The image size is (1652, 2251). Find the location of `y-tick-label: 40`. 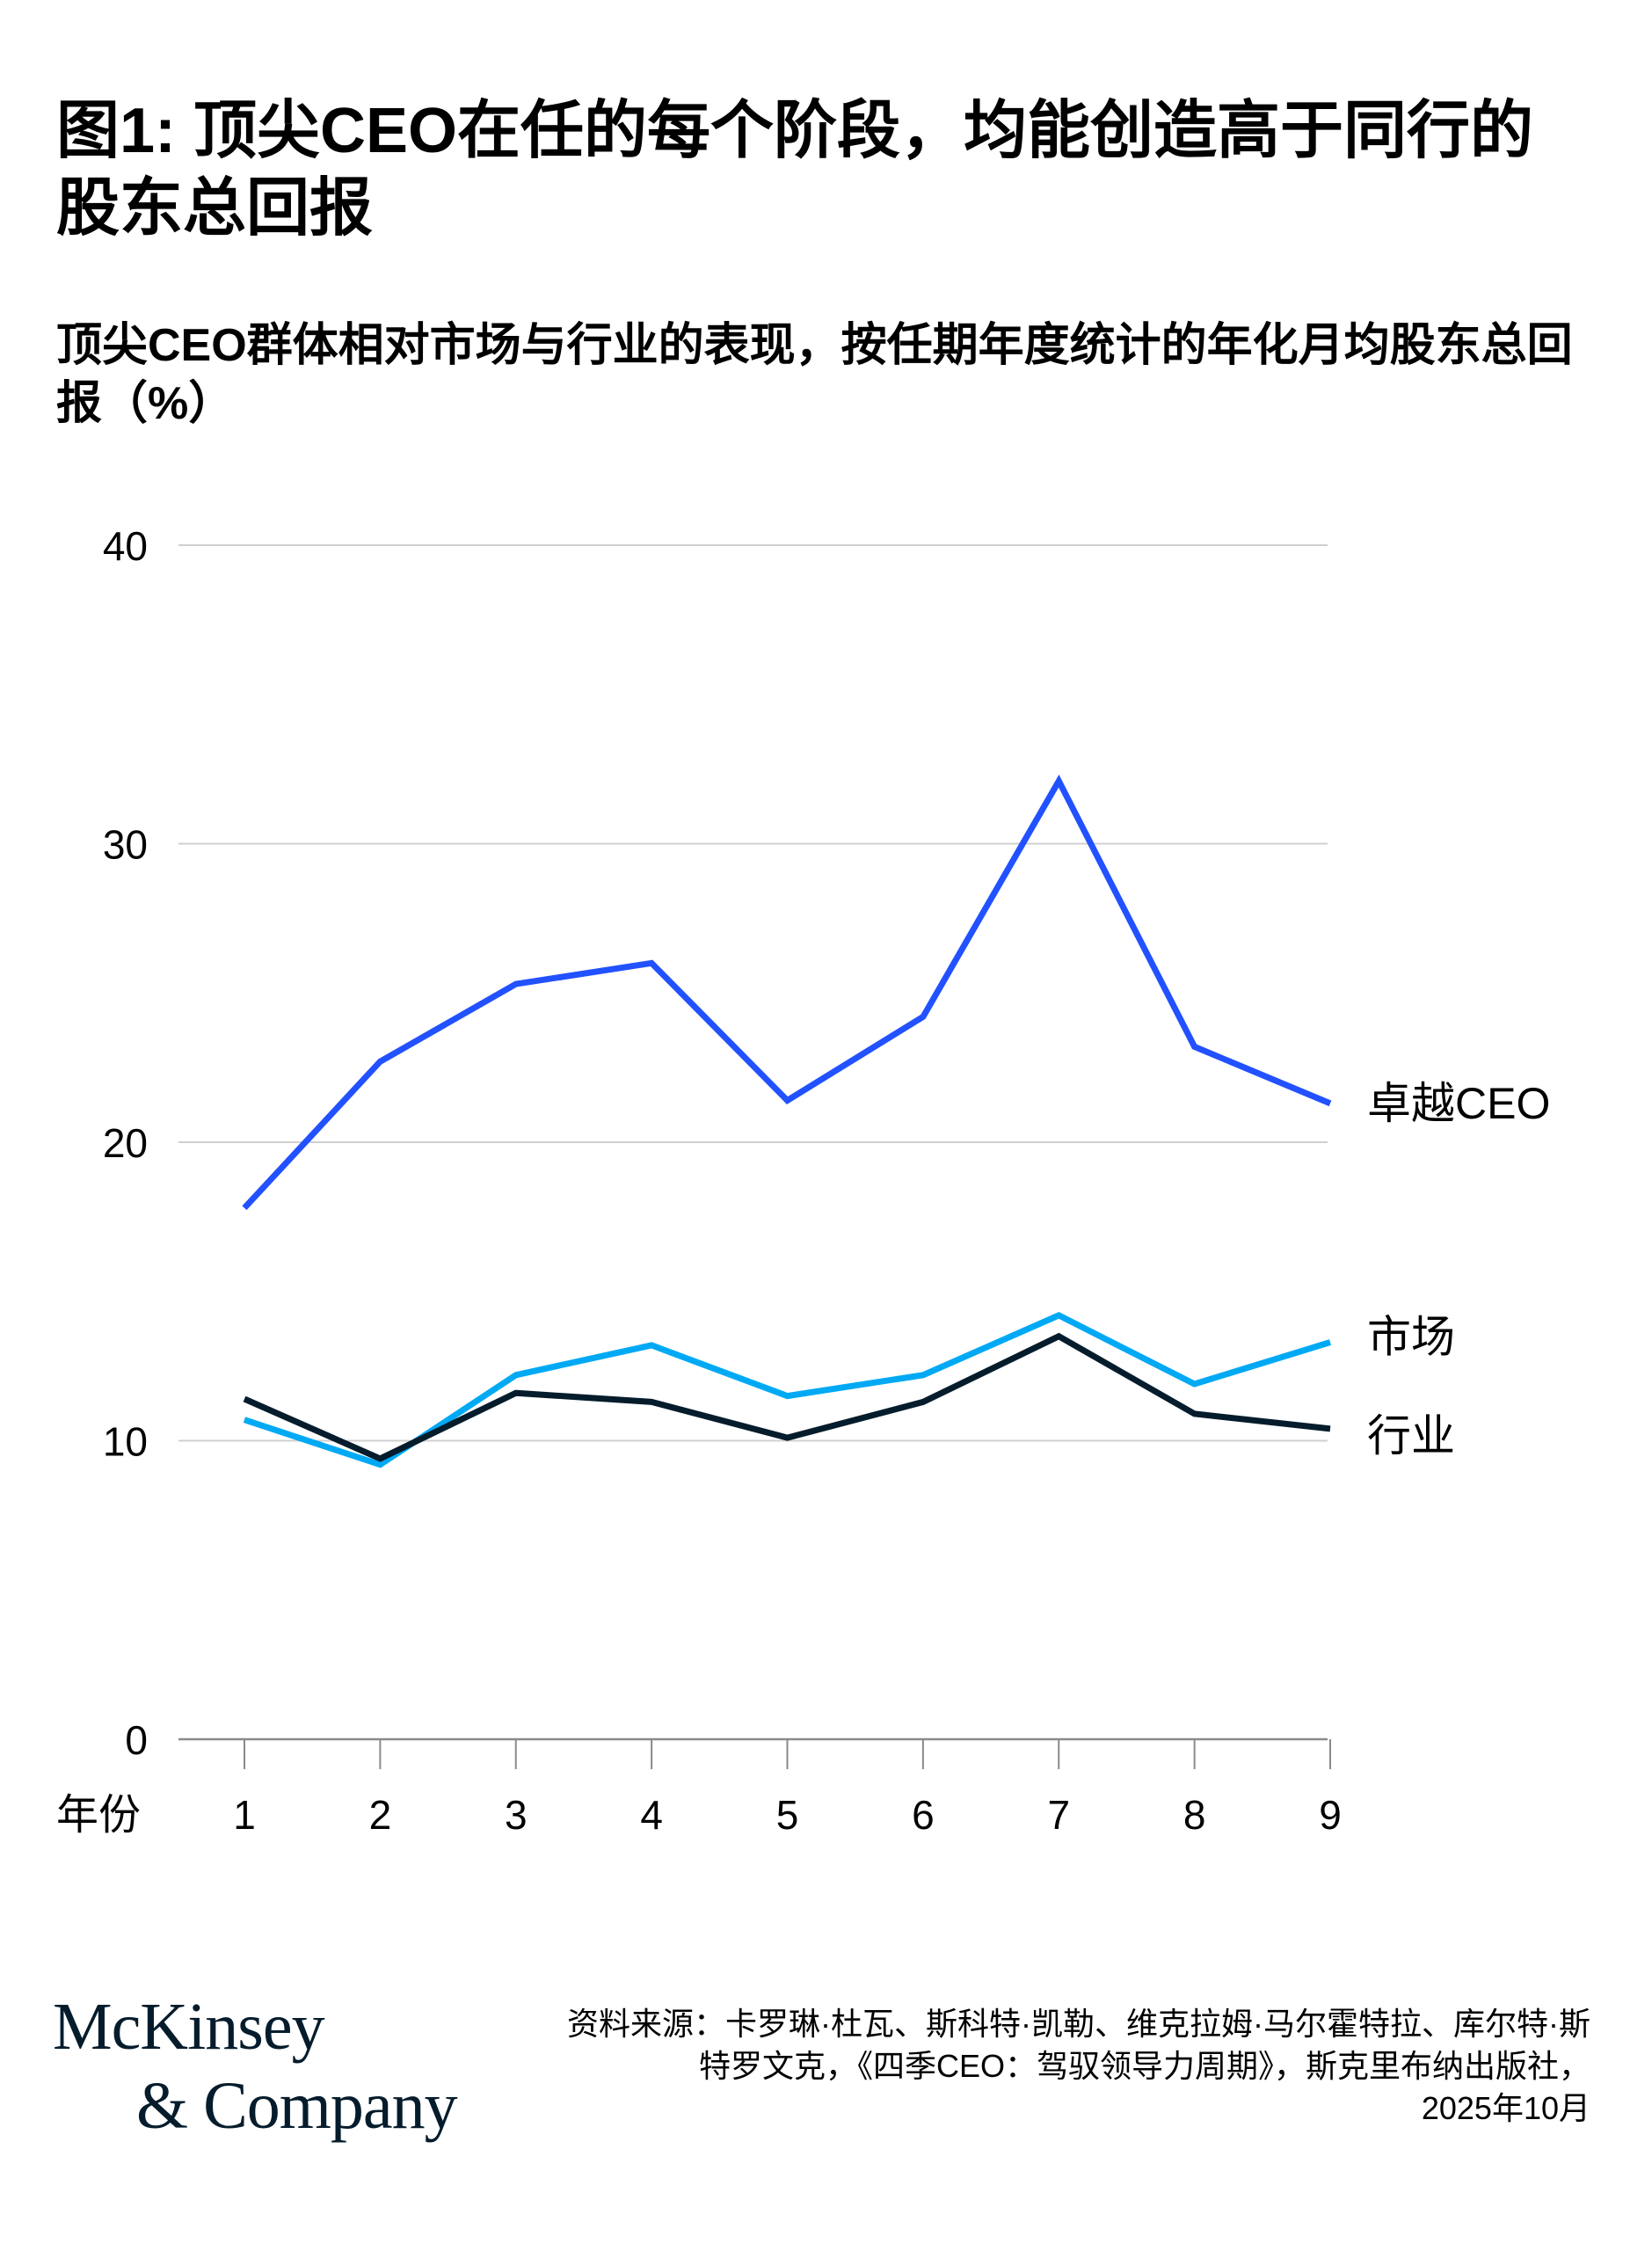

y-tick-label: 40 is located at coordinates (126, 546).